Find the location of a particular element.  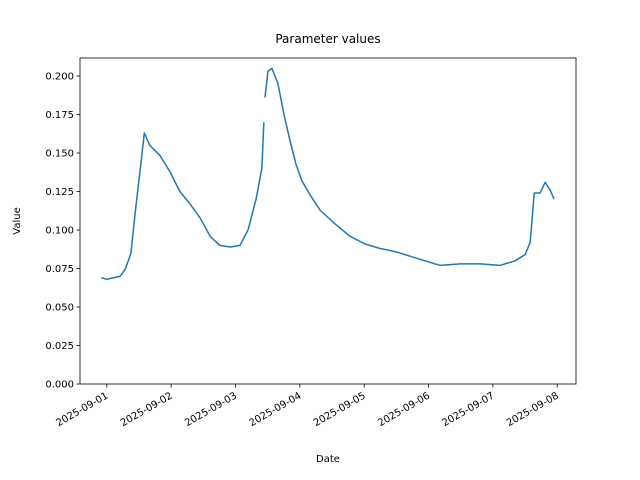

y-tick-label: 0.000 is located at coordinates (59, 385).